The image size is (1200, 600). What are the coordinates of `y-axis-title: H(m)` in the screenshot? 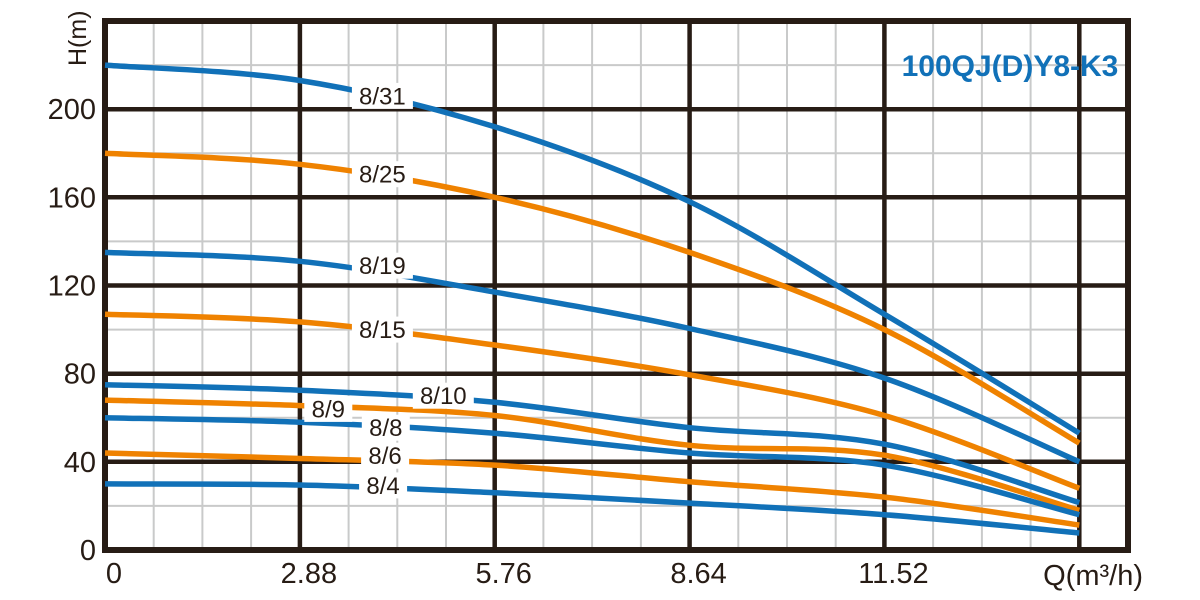 It's located at (78, 38).